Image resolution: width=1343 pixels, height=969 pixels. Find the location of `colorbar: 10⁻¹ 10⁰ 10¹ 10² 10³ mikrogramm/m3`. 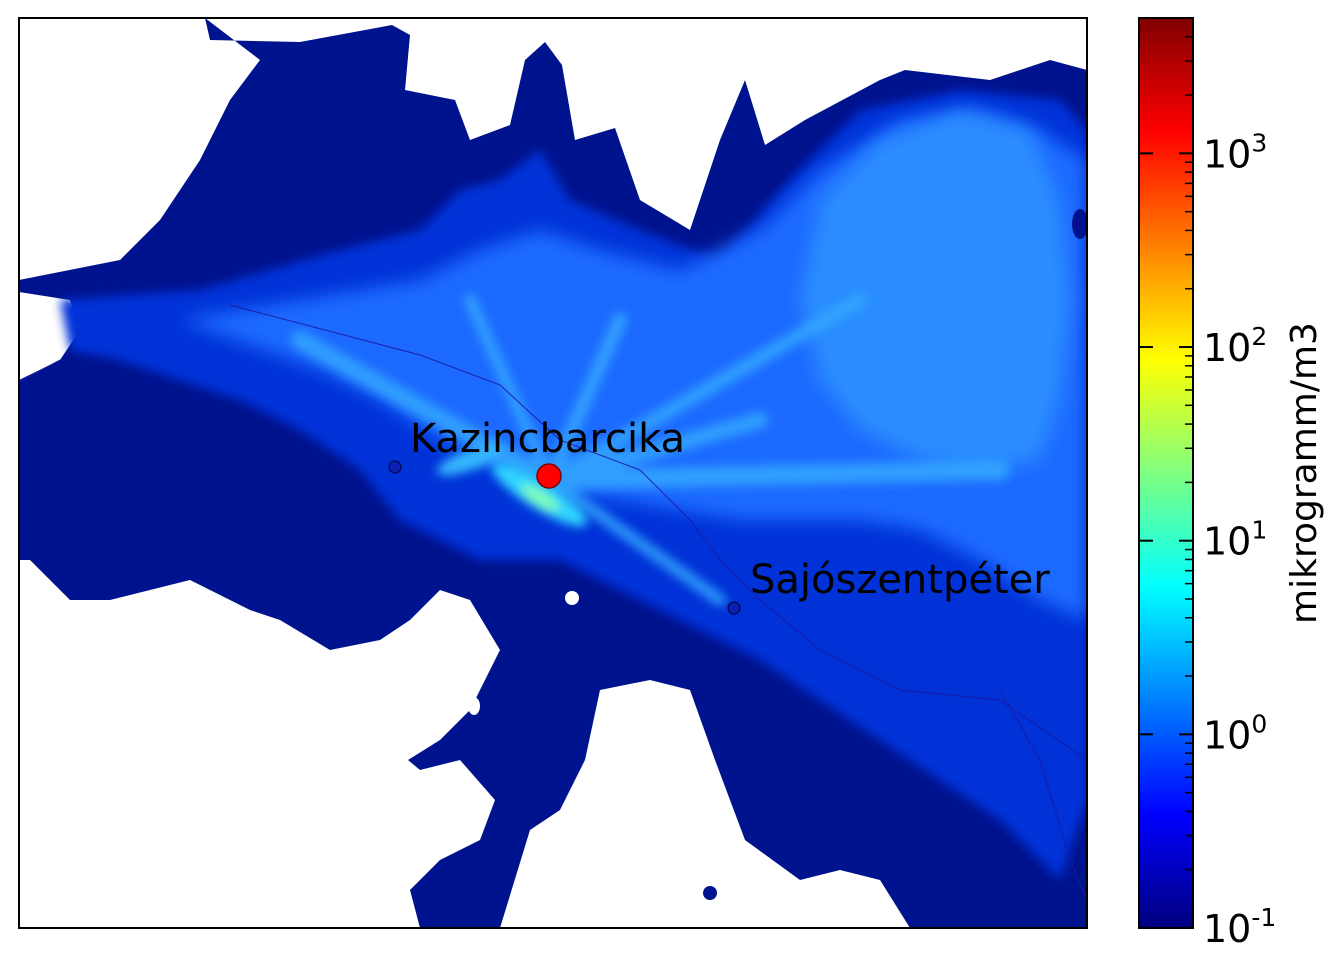

colorbar: 10⁻¹ 10⁰ 10¹ 10² 10³ mikrogramm/m3 is located at coordinates (1231, 484).